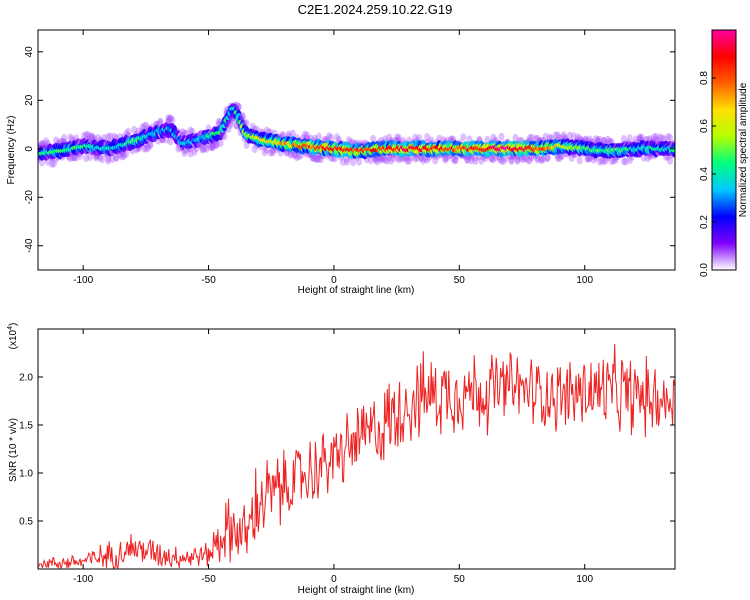 The height and width of the screenshot is (600, 750). What do you see at coordinates (13, 336) in the screenshot?
I see `y-multiplier-label: (x104)` at bounding box center [13, 336].